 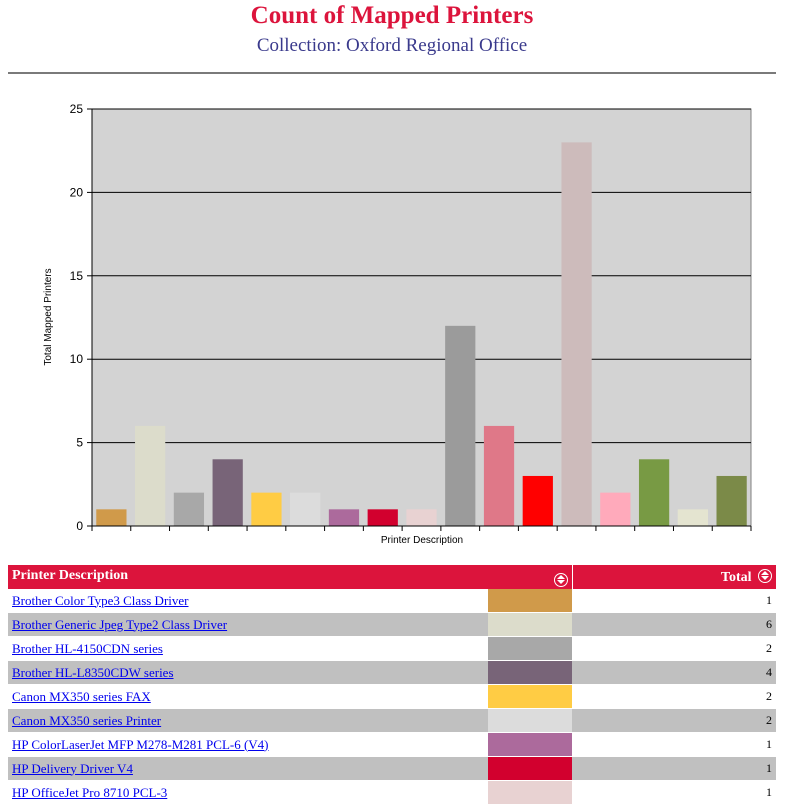 What do you see at coordinates (87, 720) in the screenshot?
I see `printer-link: Canon MX350 series Printer` at bounding box center [87, 720].